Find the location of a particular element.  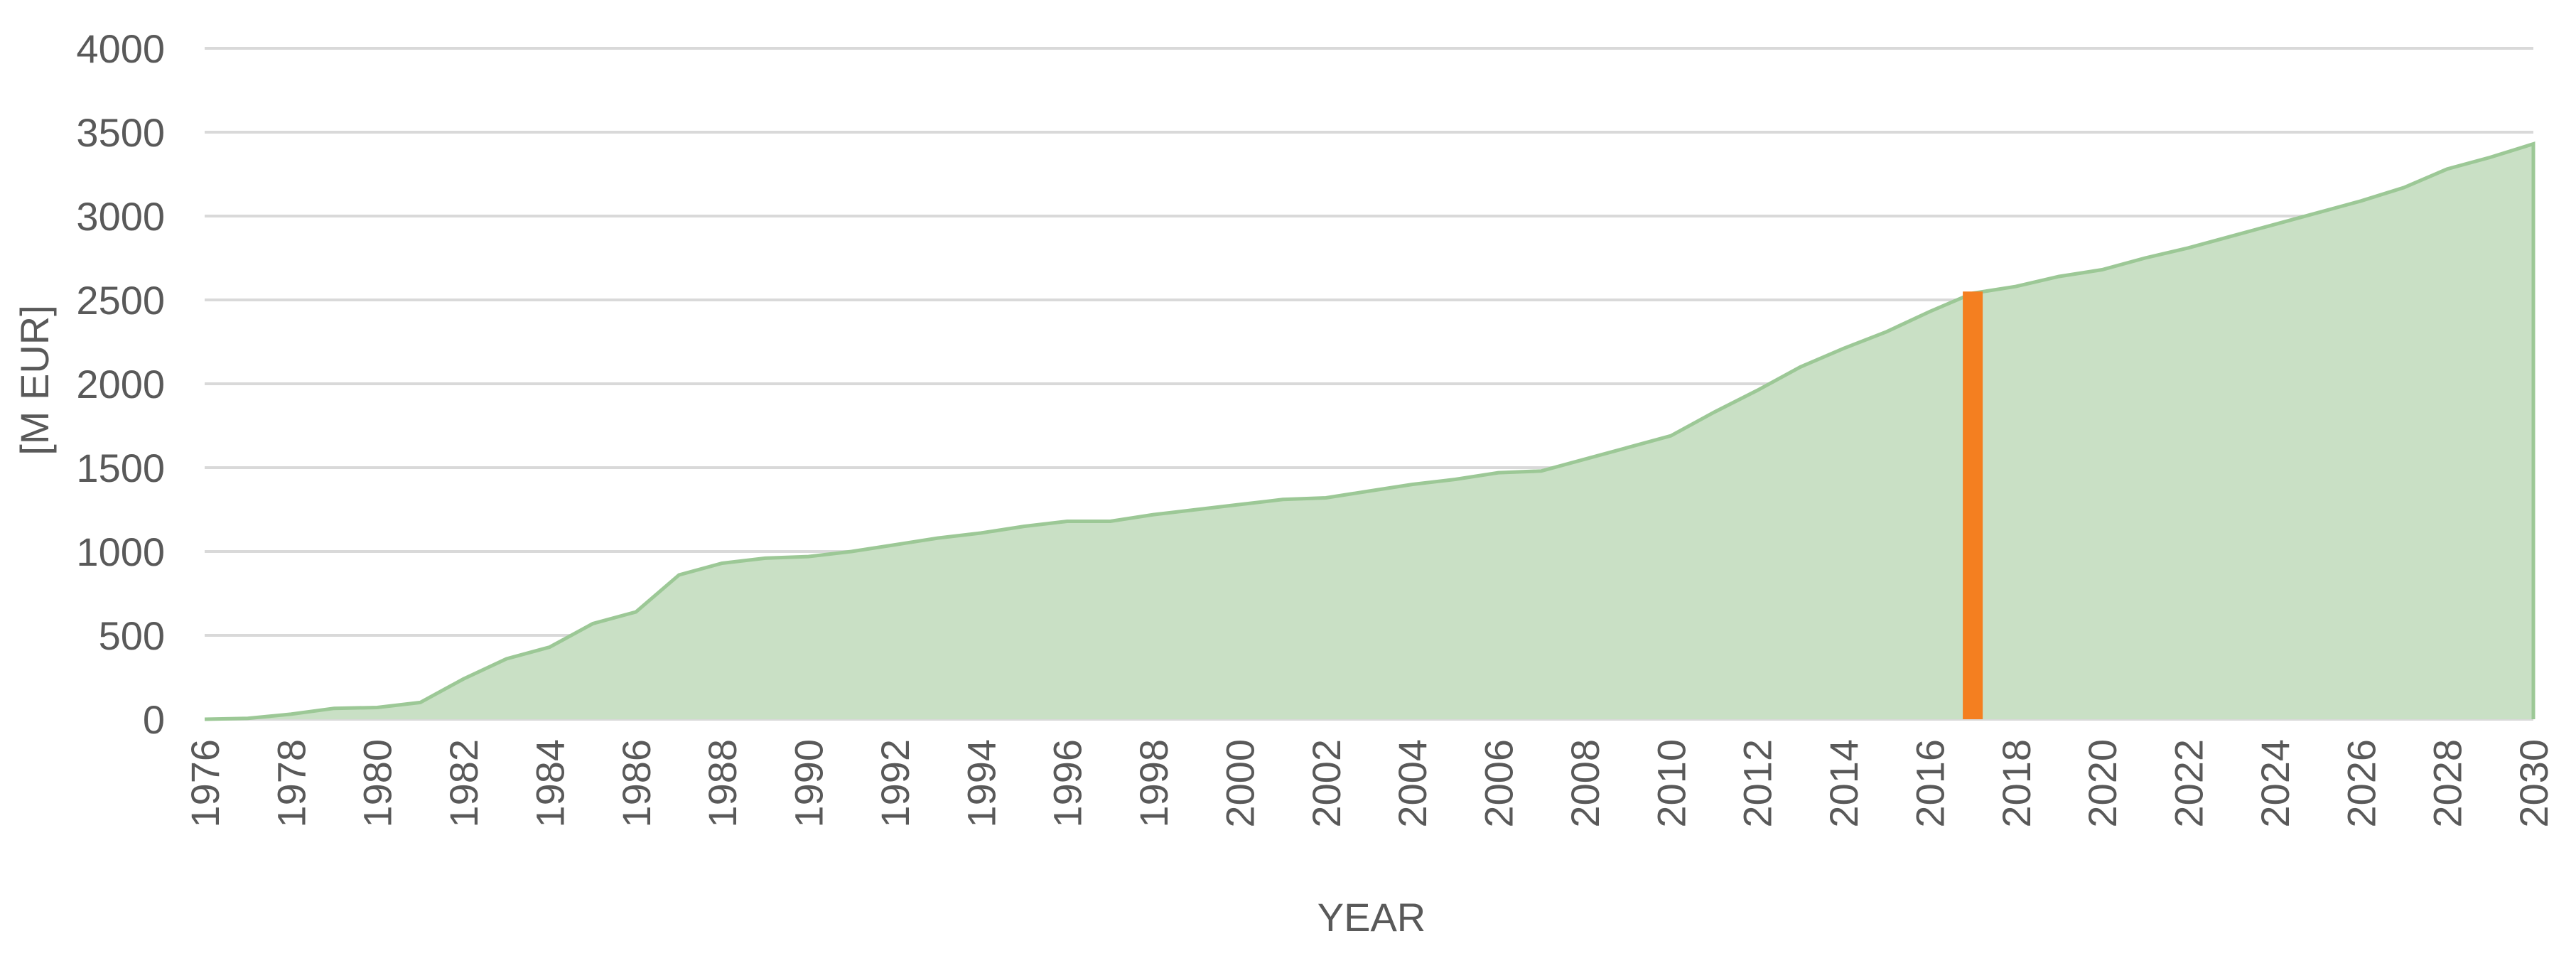

x-tick-label: 1982 is located at coordinates (464, 784).